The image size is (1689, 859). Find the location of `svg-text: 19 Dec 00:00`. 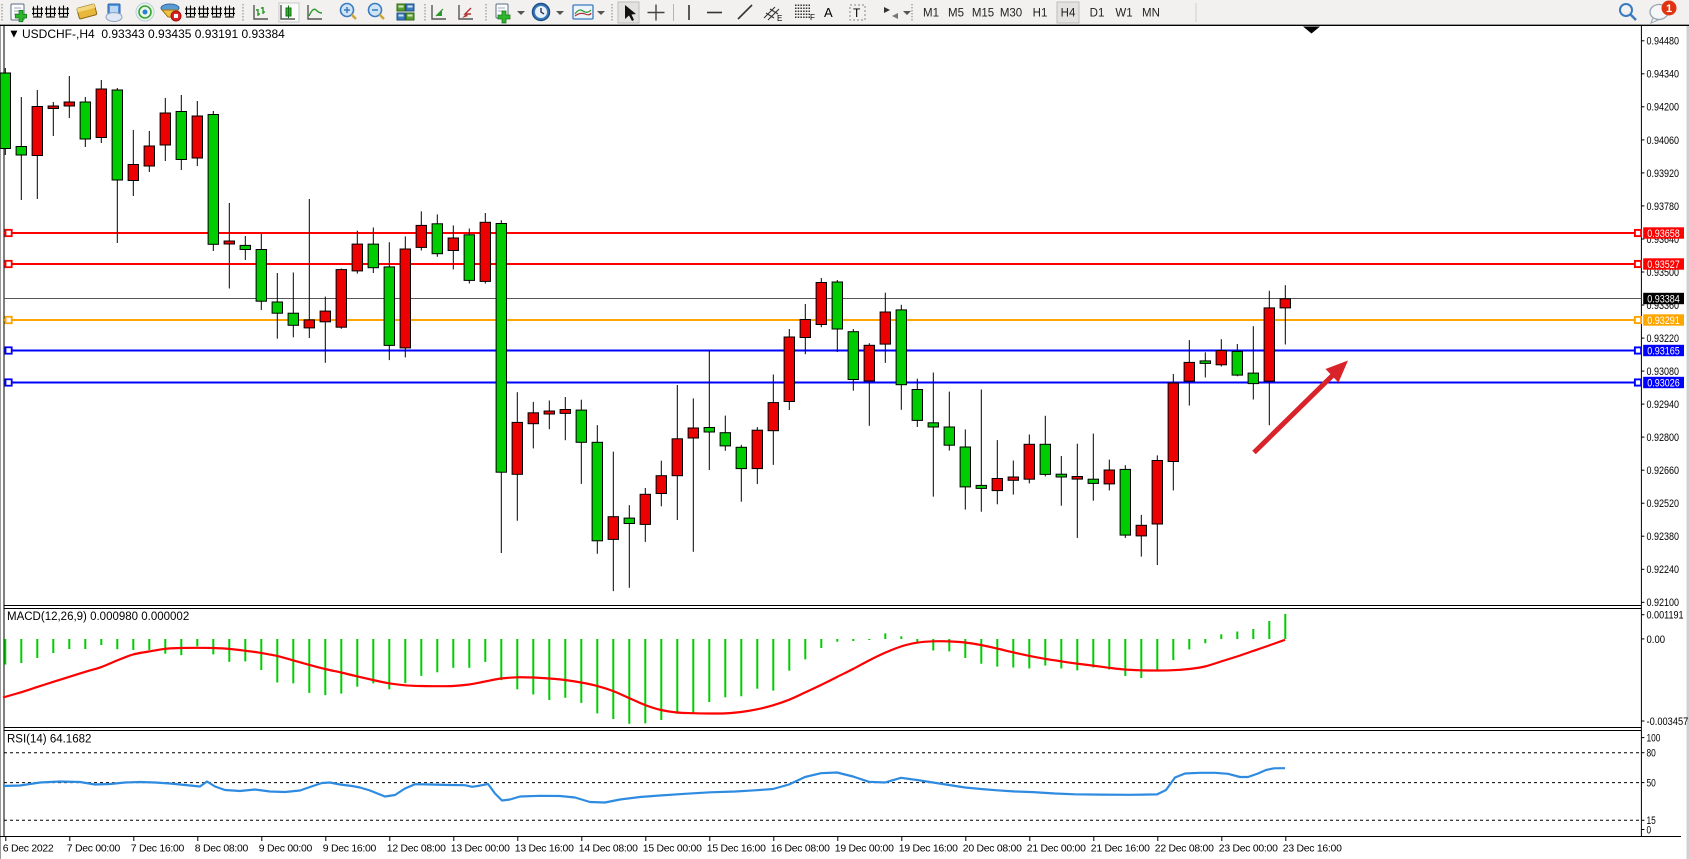

svg-text: 19 Dec 00:00 is located at coordinates (864, 849).